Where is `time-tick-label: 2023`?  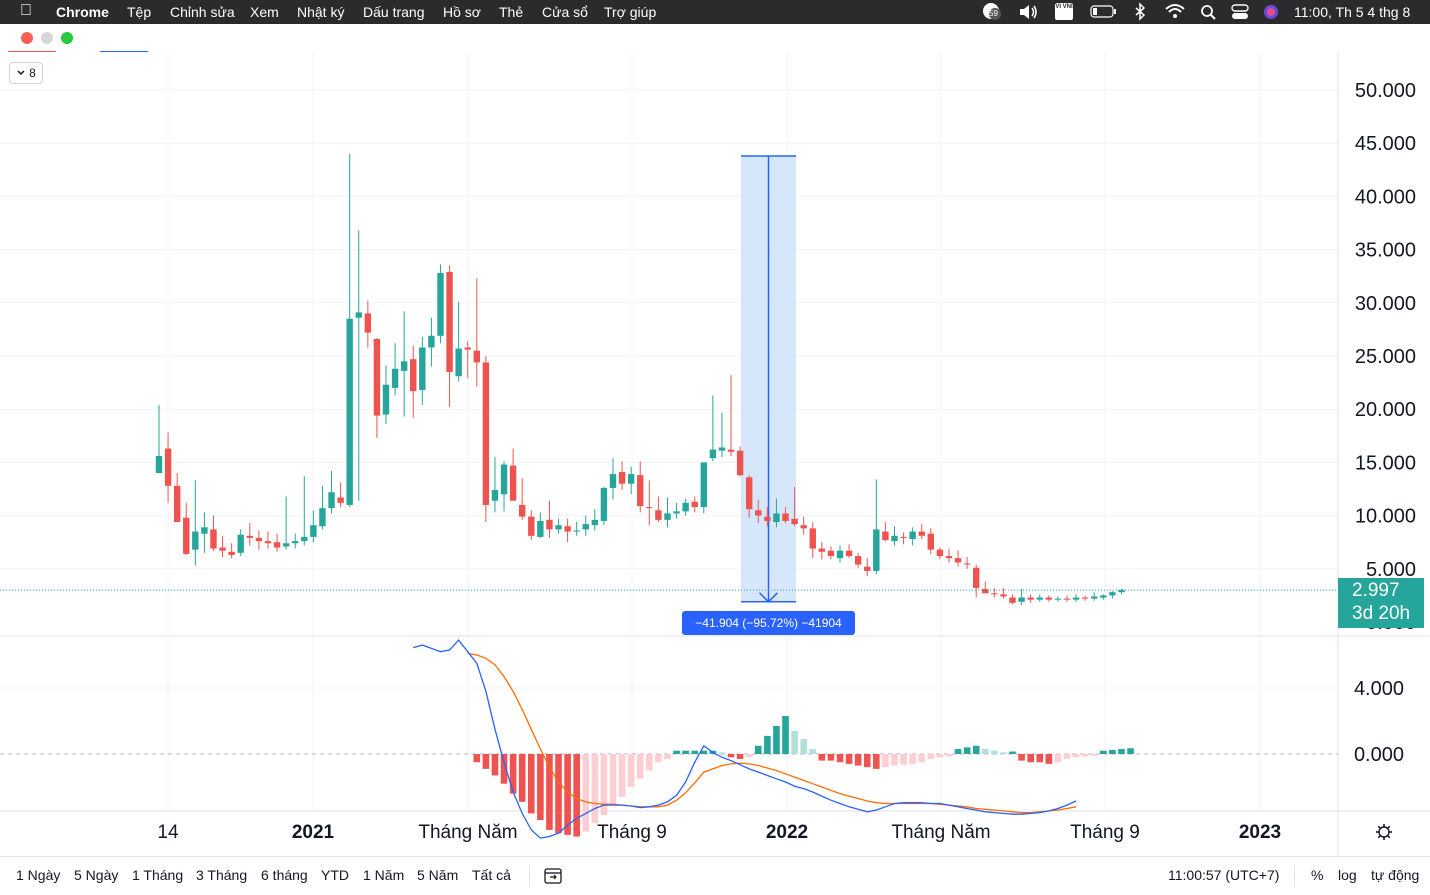
time-tick-label: 2023 is located at coordinates (1260, 832).